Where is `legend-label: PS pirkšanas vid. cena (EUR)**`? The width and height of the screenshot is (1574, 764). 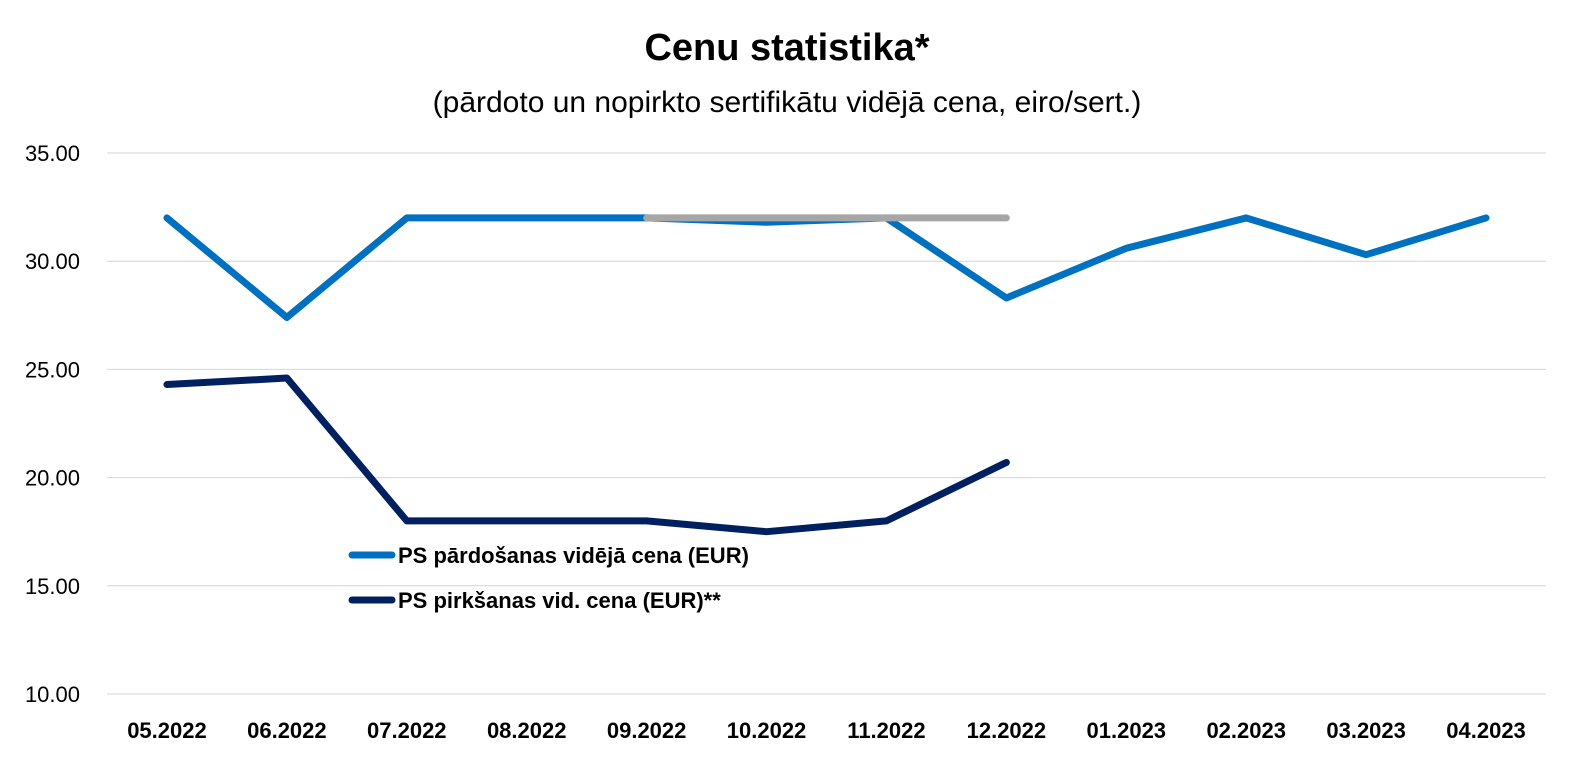 legend-label: PS pirkšanas vid. cena (EUR)** is located at coordinates (559, 600).